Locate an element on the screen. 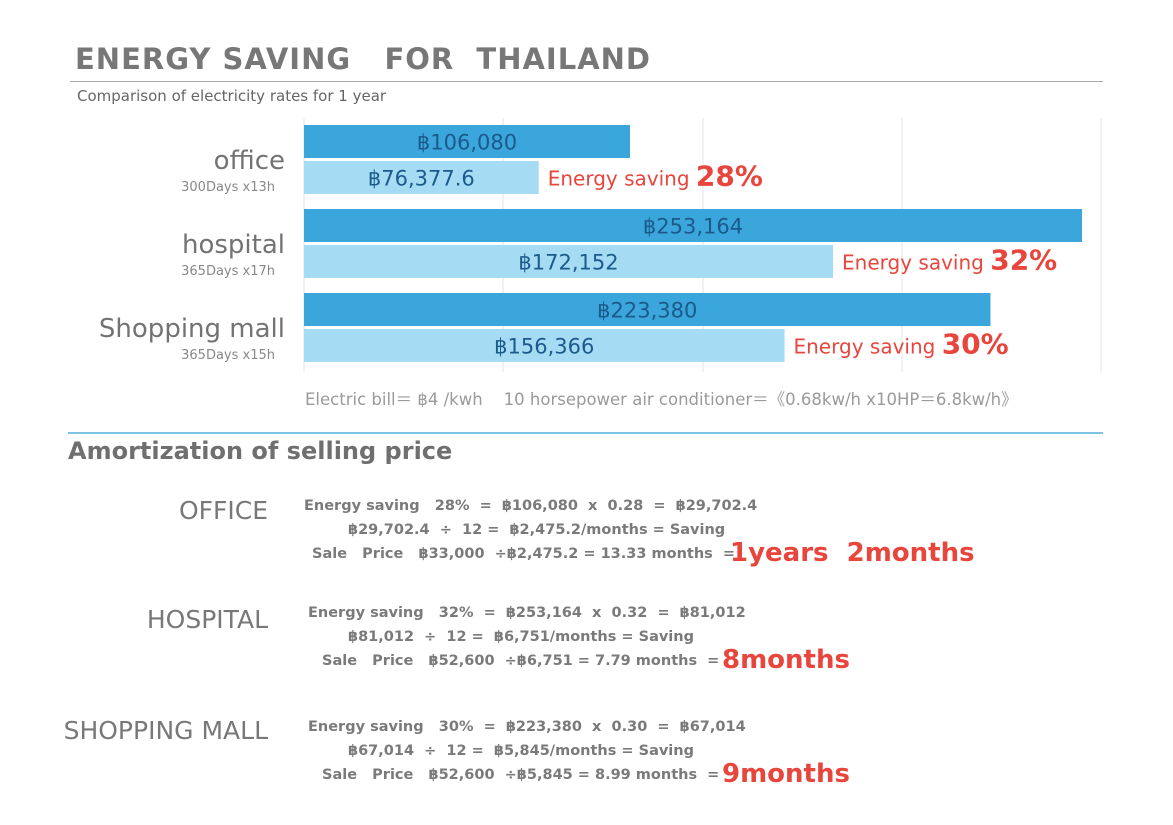  energy-saving-label: Energy saving 30% is located at coordinates (901, 344).